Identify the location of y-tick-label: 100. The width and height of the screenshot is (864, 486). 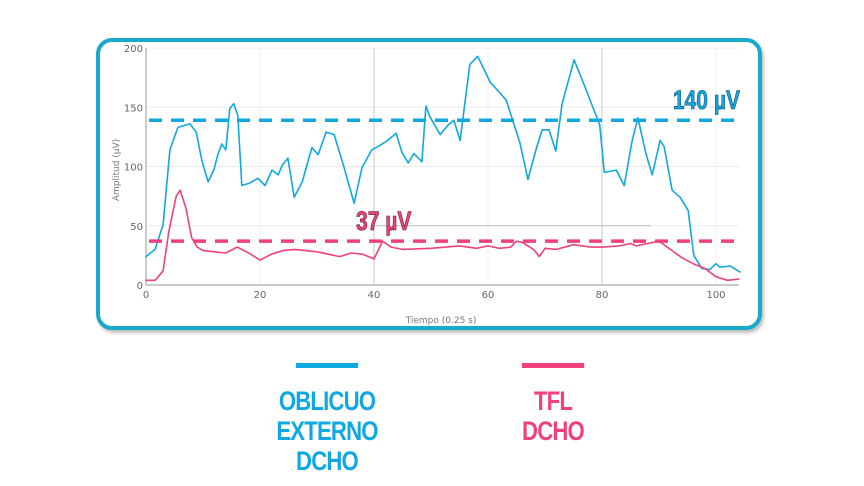
(133, 168).